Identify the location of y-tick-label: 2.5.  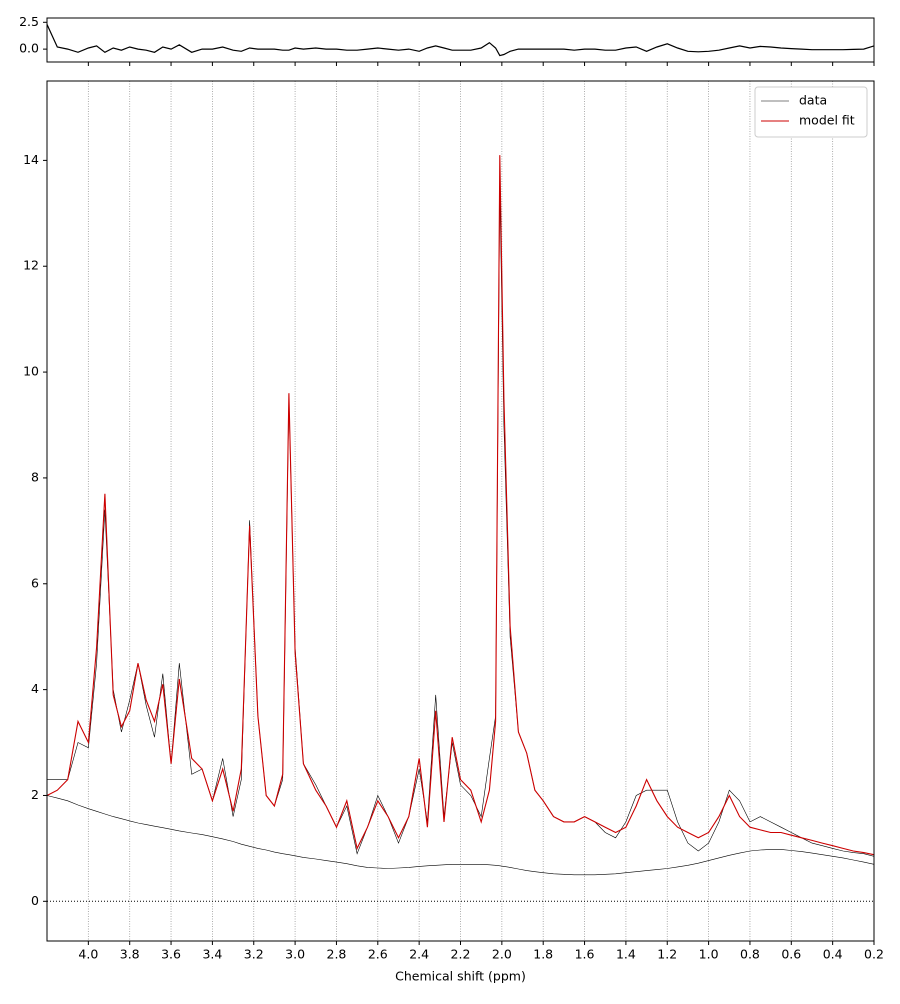
(29, 21).